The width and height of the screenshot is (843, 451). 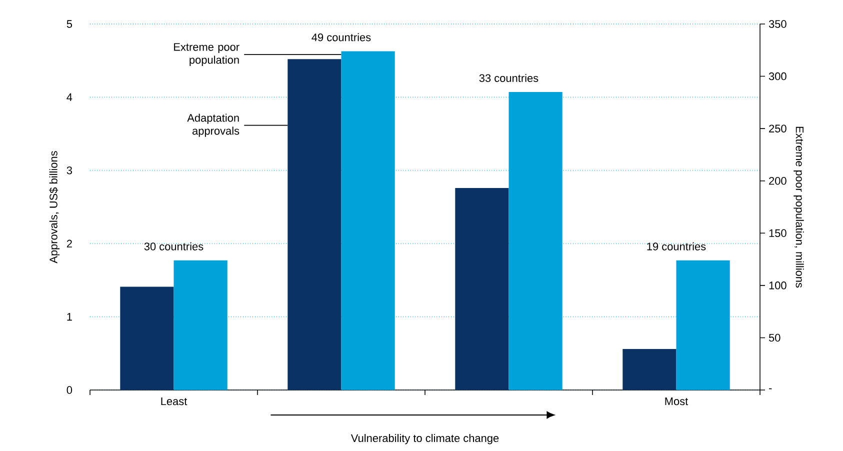 What do you see at coordinates (676, 402) in the screenshot?
I see `x-tick-label: Most` at bounding box center [676, 402].